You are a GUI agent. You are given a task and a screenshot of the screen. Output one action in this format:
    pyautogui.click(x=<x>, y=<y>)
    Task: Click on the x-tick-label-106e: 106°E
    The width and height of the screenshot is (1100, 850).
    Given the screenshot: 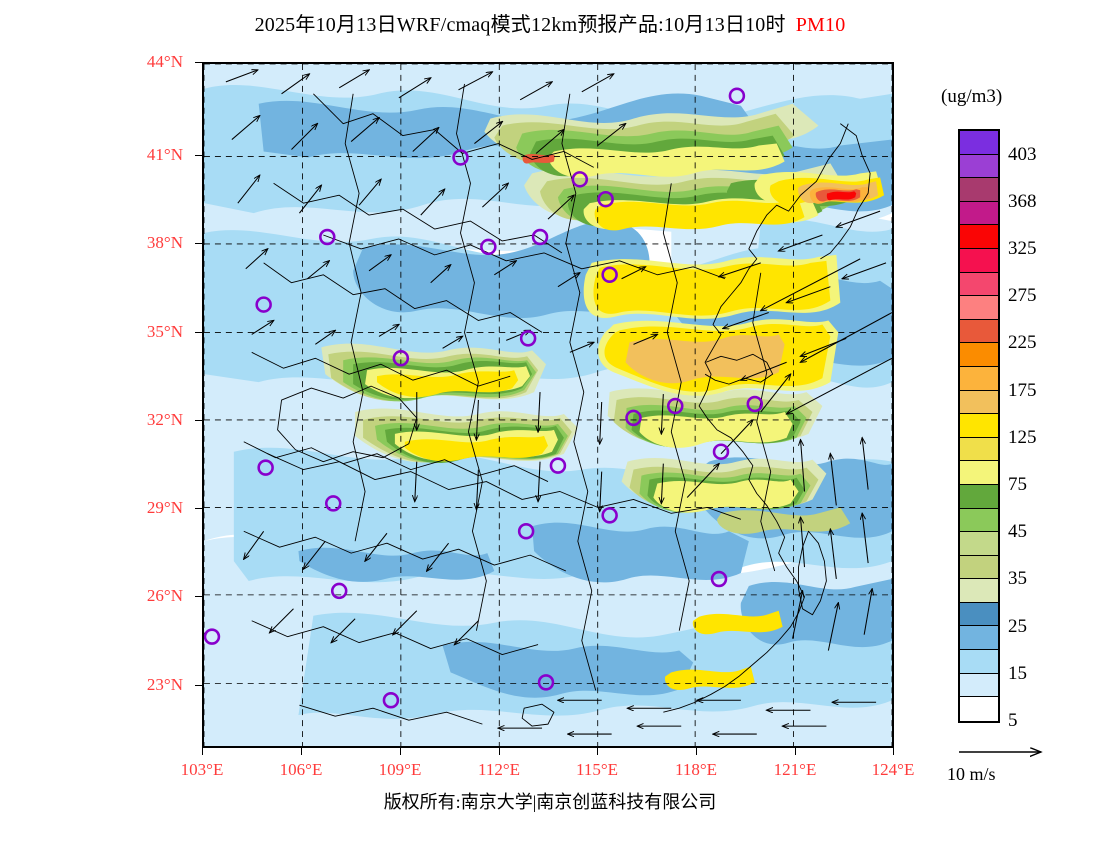 What is the action you would take?
    pyautogui.click(x=301, y=769)
    